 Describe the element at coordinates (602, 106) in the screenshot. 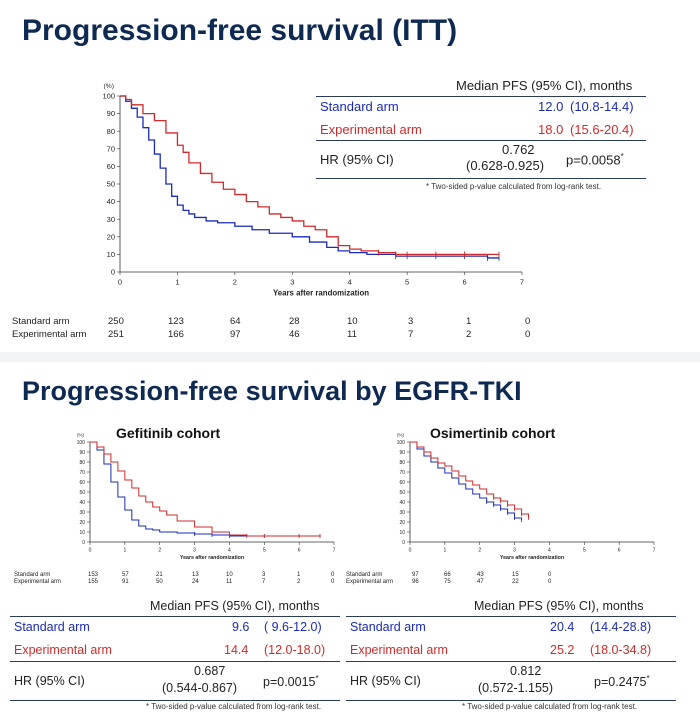

I see `itt-standard-ci: (10.8-14.4)` at that location.